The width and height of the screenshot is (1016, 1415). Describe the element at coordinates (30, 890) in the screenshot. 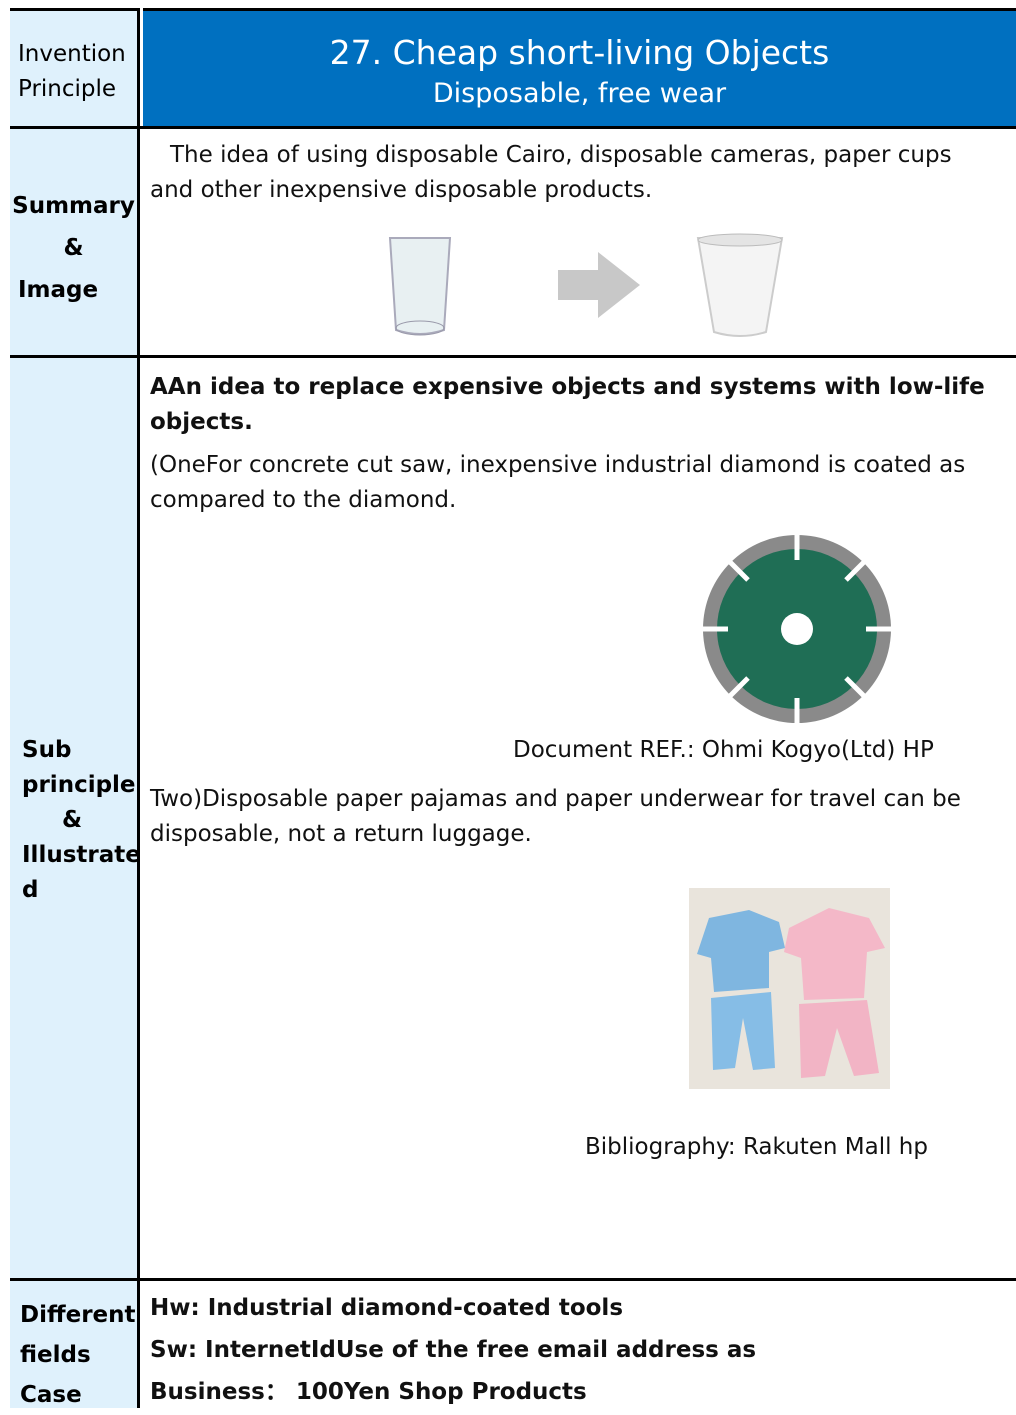

I see `label-line: d` at that location.